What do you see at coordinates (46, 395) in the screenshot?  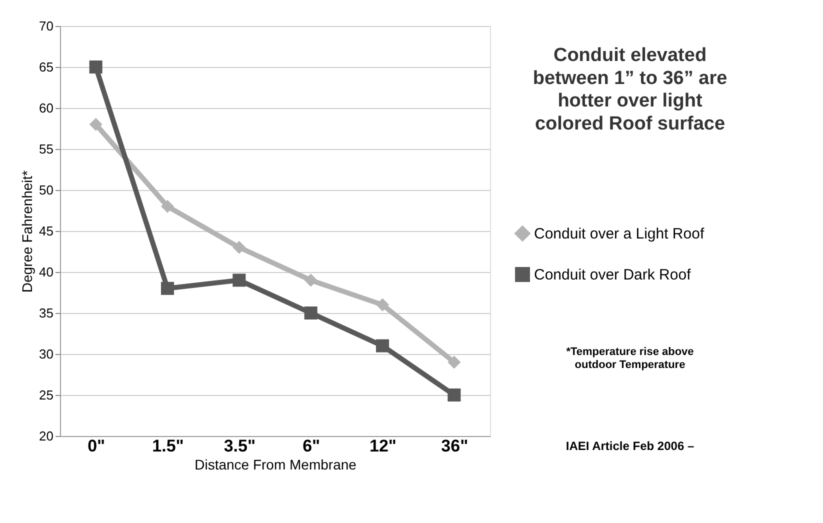 I see `y-tick-label: 25` at bounding box center [46, 395].